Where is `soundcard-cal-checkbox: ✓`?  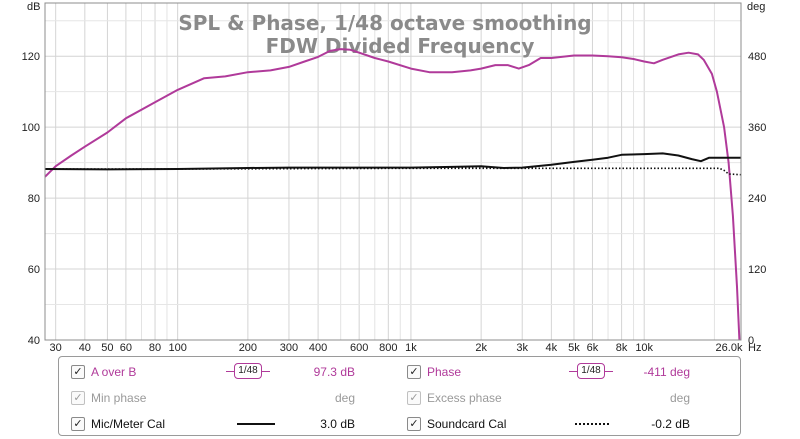 soundcard-cal-checkbox: ✓ is located at coordinates (414, 424).